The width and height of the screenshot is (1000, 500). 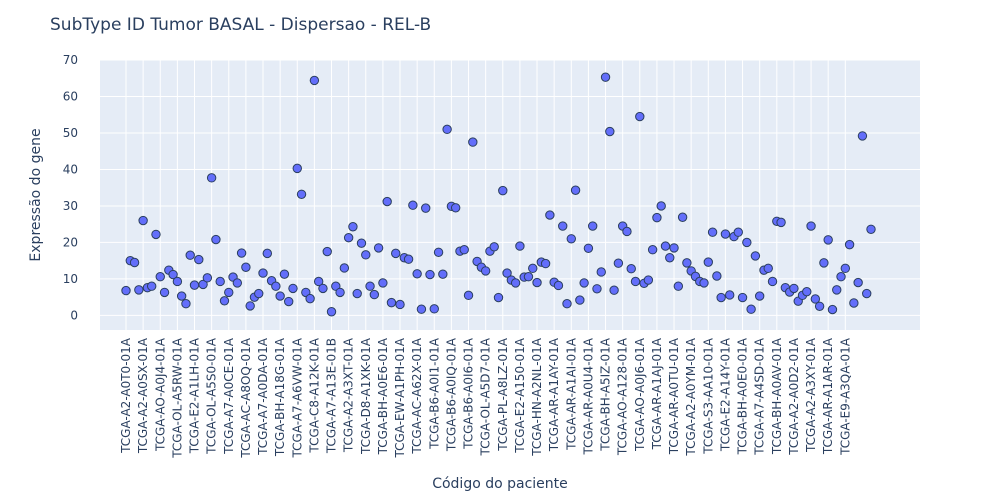 I want to click on x-tick-label: TCGA-OL-A5RW-01A, so click(x=177, y=398).